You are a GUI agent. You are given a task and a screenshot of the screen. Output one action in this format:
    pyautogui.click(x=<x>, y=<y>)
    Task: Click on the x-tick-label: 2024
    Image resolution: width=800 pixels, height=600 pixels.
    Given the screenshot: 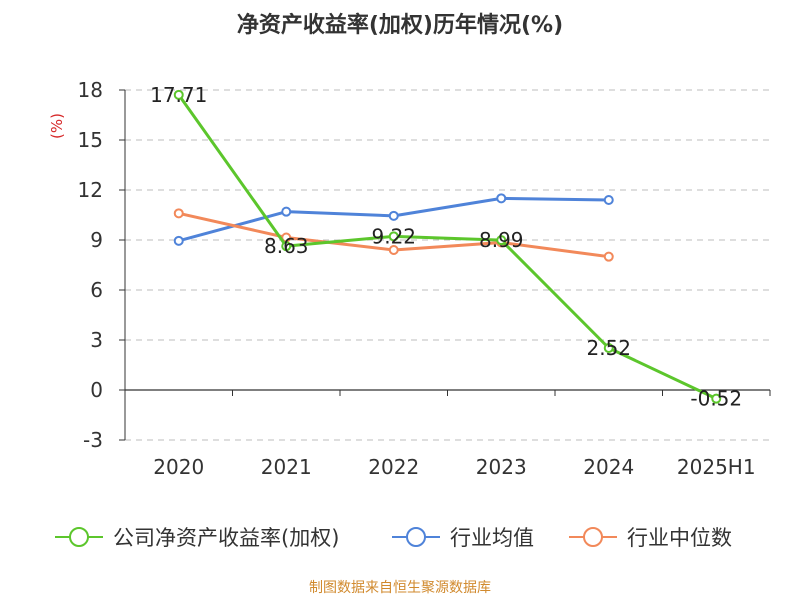 What is the action you would take?
    pyautogui.click(x=608, y=467)
    